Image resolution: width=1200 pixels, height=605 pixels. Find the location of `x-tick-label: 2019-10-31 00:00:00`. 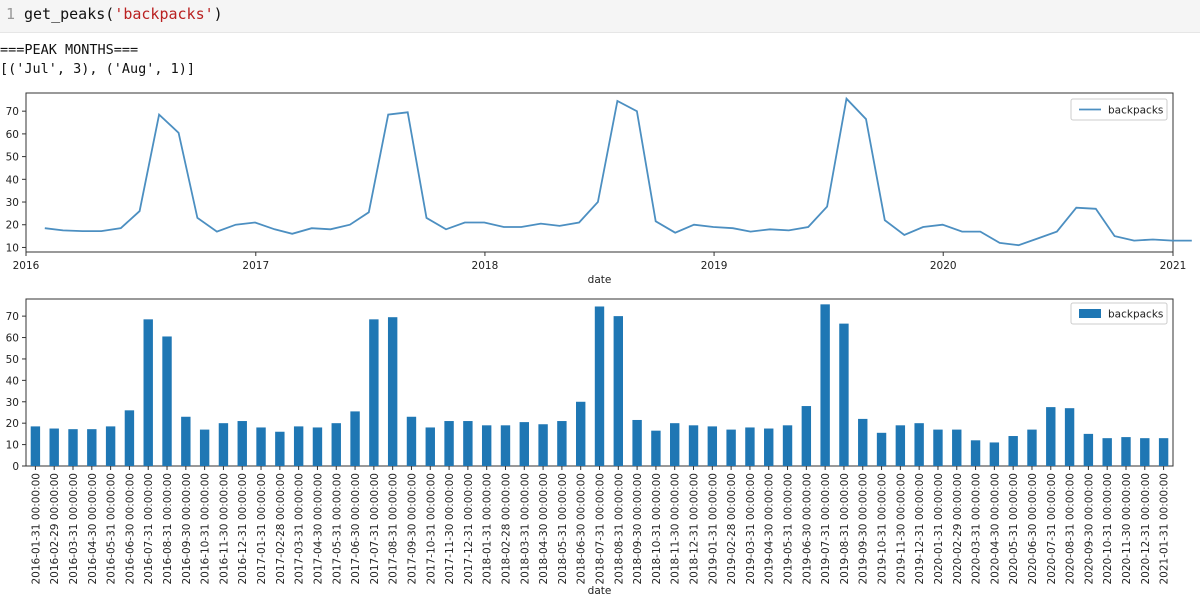

x-tick-label: 2019-10-31 00:00:00 is located at coordinates (883, 529).